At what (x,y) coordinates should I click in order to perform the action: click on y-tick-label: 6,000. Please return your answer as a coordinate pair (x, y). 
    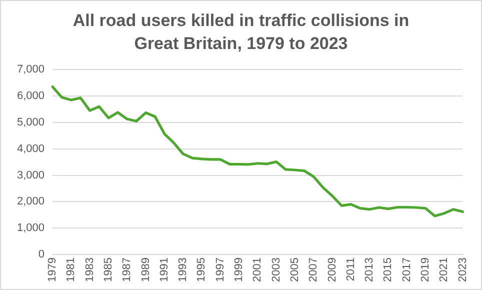
    Looking at the image, I should click on (30, 96).